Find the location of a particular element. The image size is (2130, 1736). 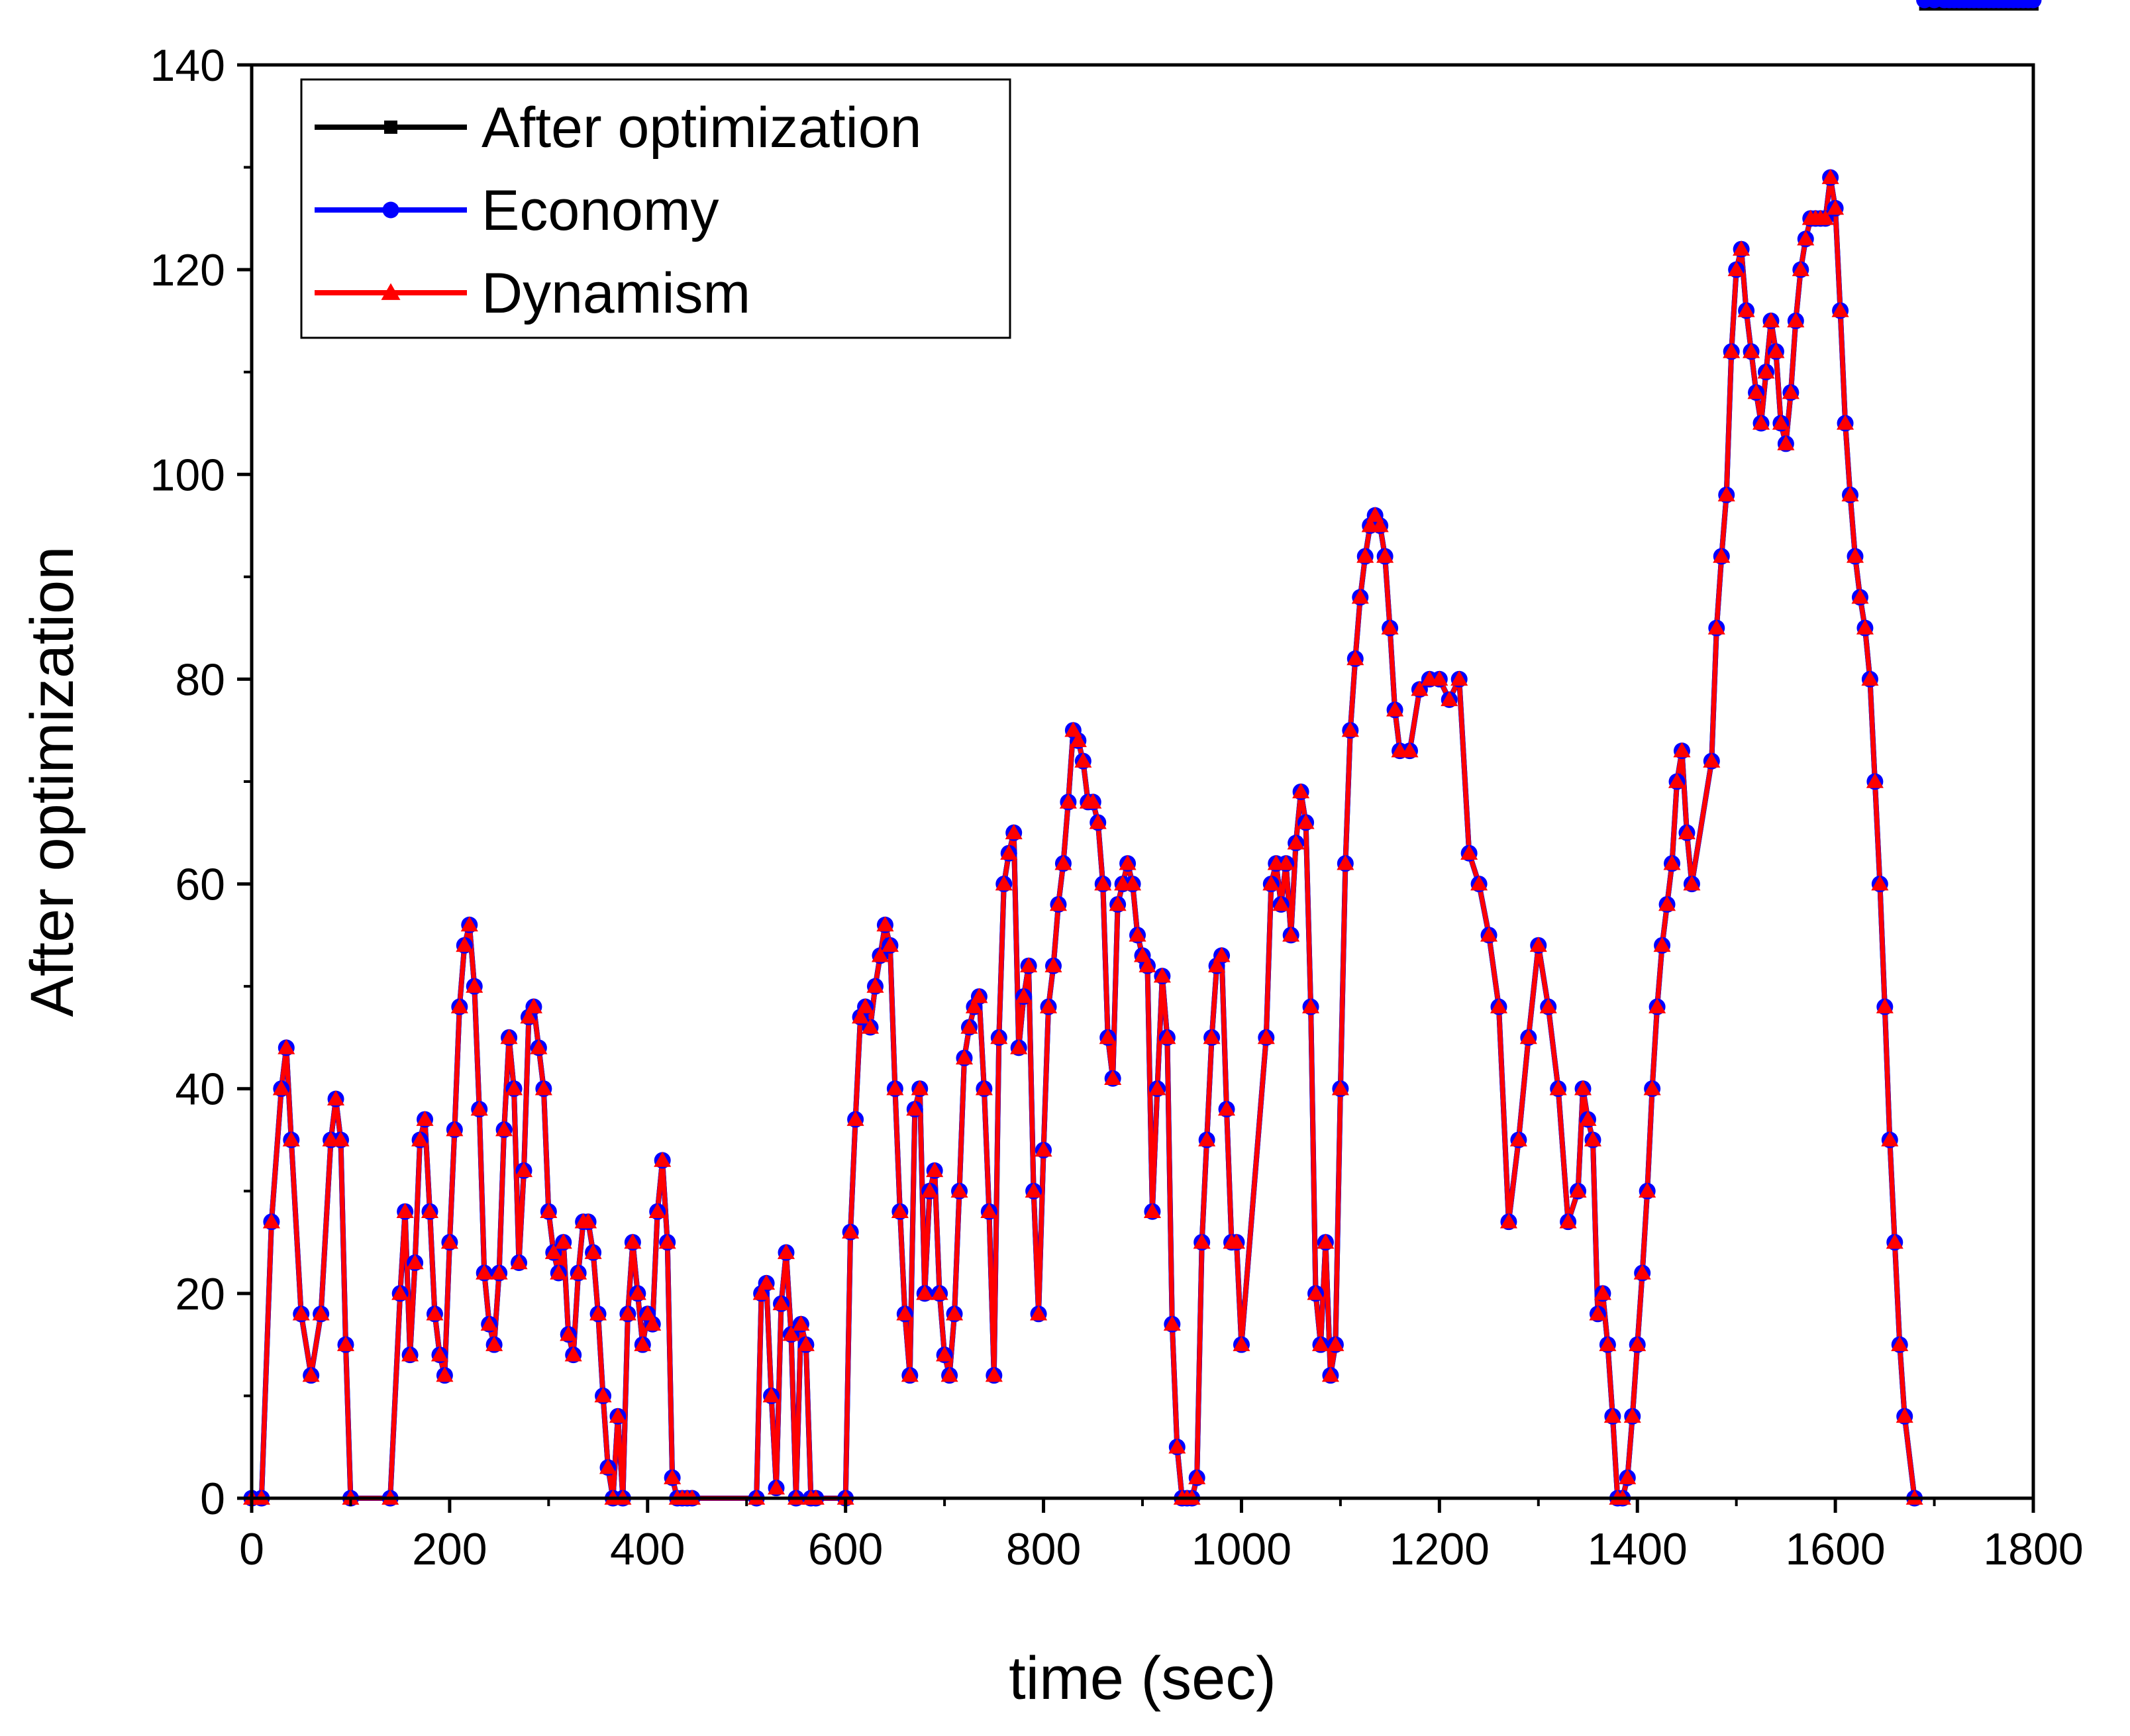

y-tick-label: 60 is located at coordinates (200, 885).